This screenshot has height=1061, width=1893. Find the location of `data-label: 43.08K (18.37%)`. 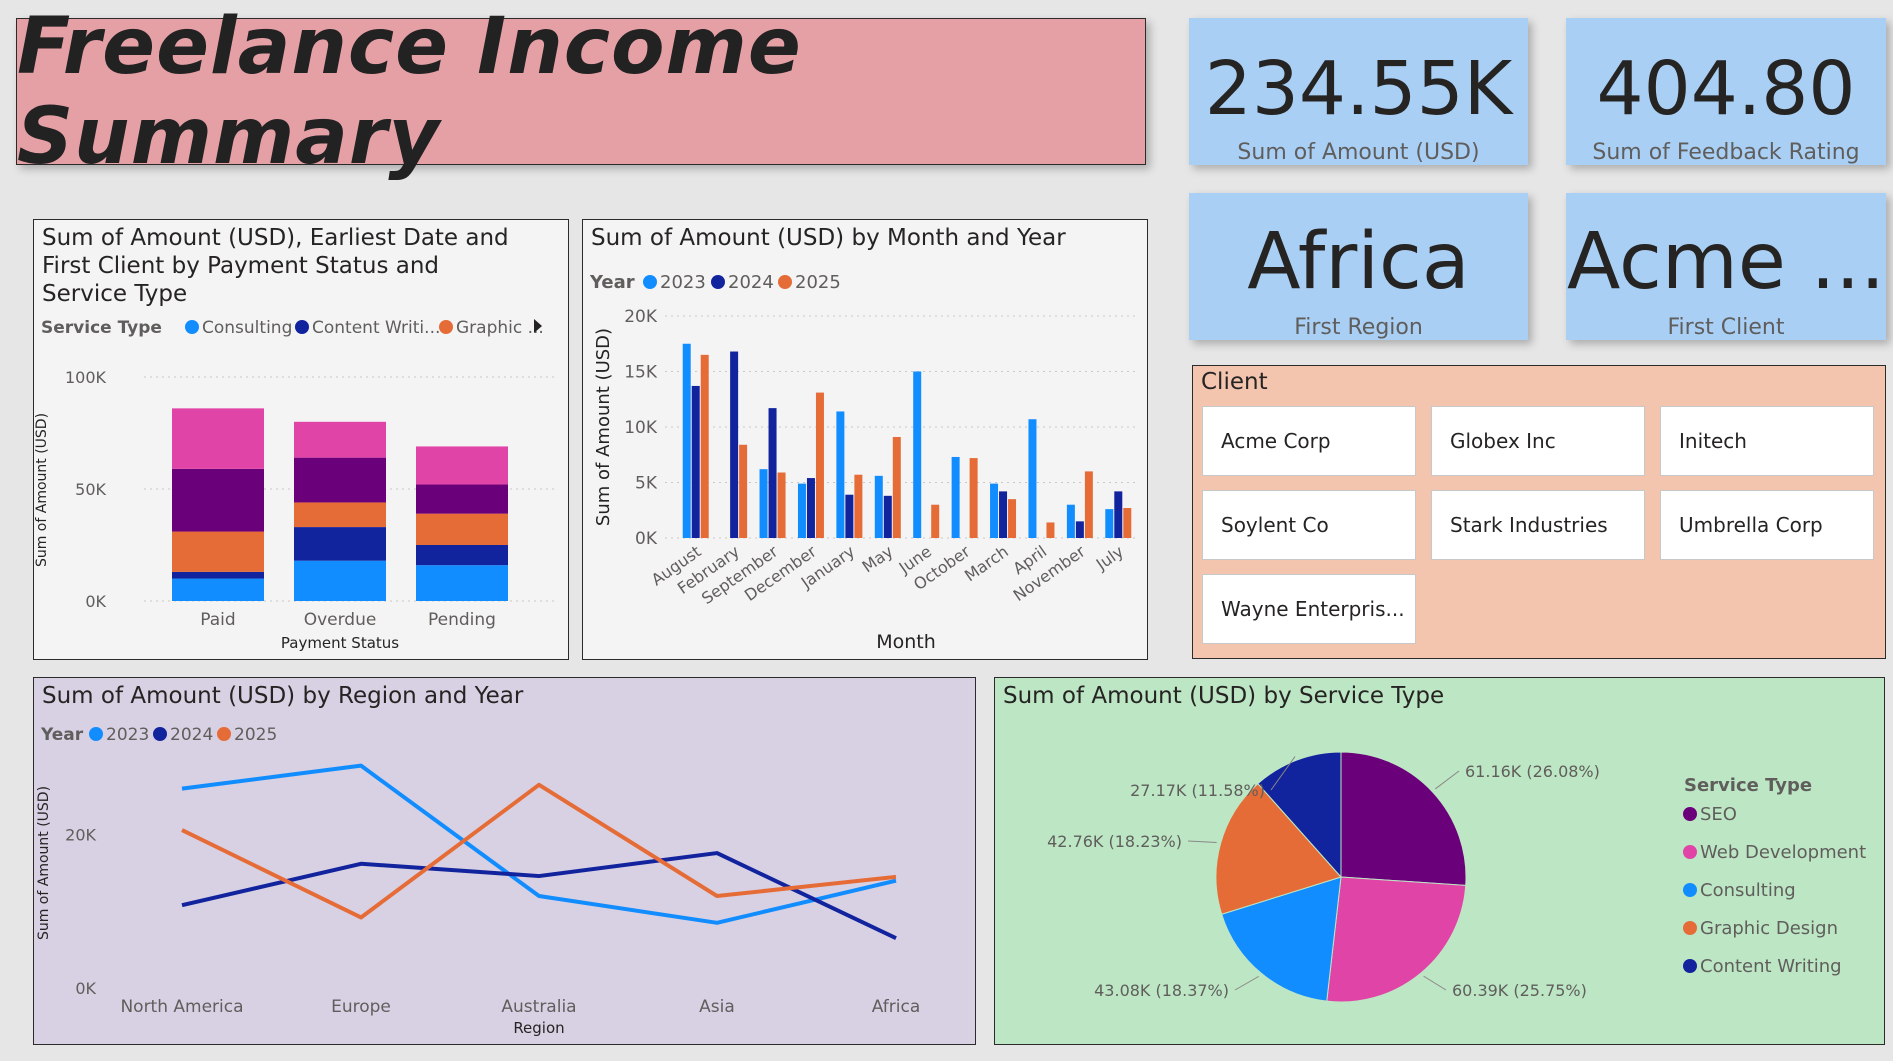

data-label: 43.08K (18.37%) is located at coordinates (1161, 990).